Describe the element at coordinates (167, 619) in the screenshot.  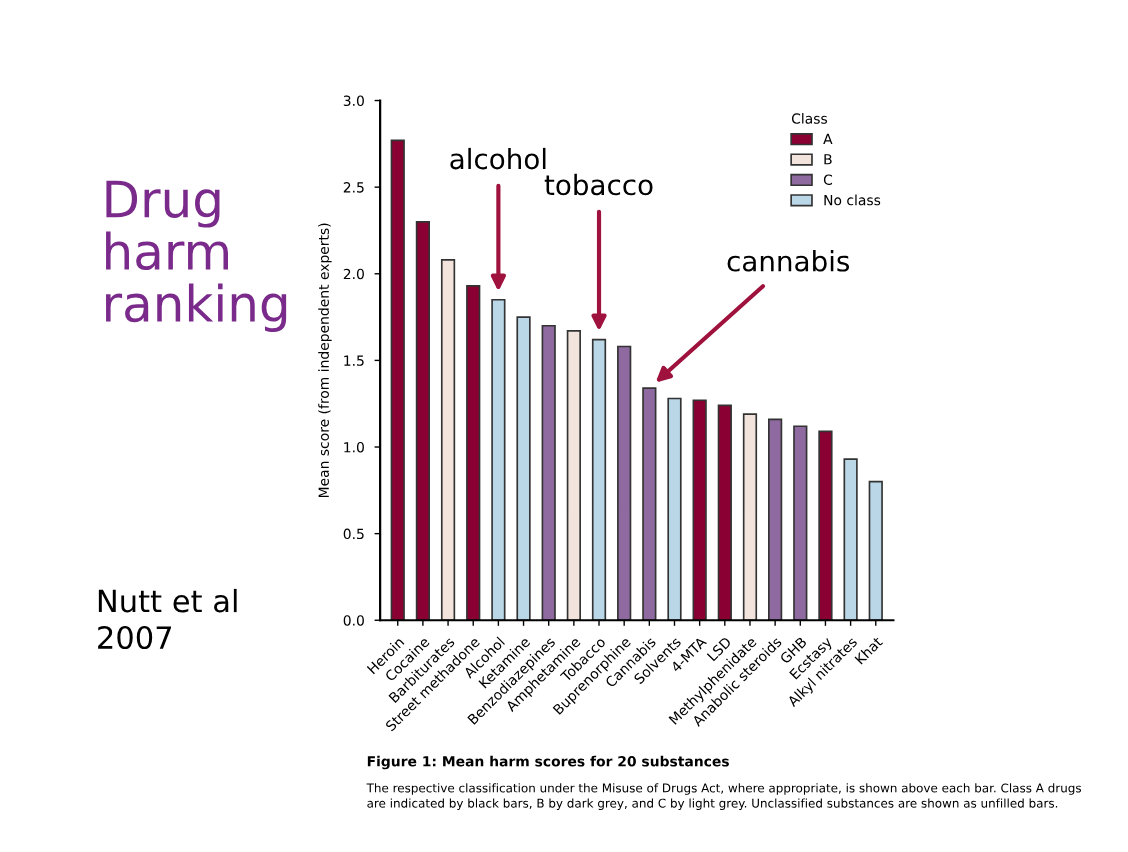
I see `text: Nutt et al 2007` at that location.